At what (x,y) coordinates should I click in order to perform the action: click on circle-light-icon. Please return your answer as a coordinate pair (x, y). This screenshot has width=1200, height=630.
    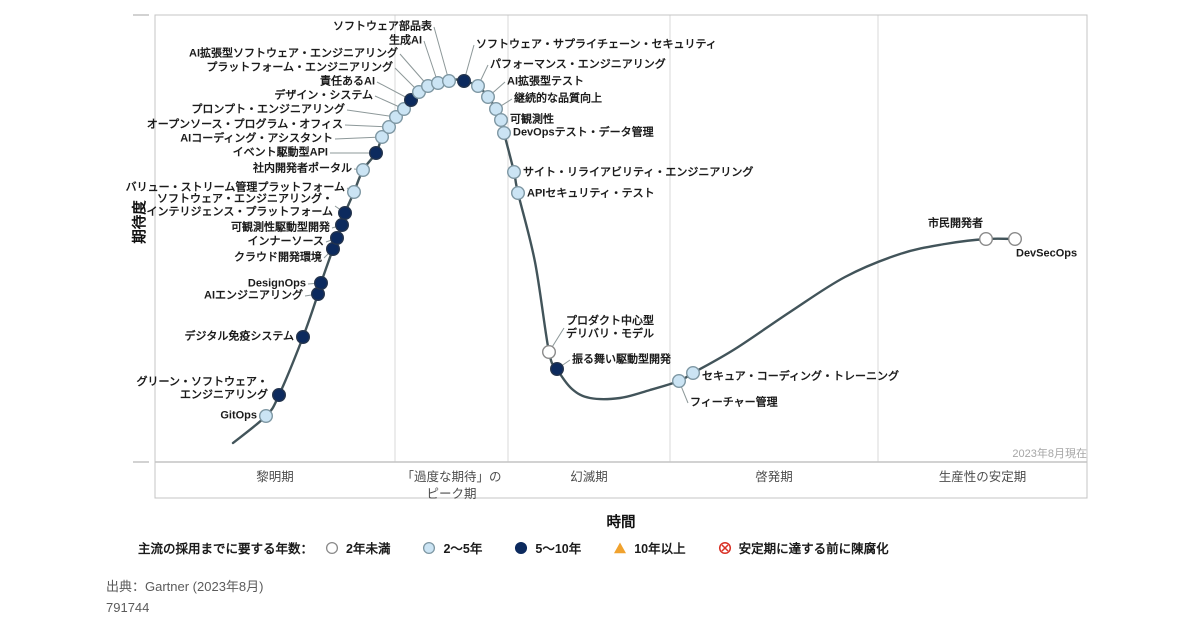
    Looking at the image, I should click on (429, 547).